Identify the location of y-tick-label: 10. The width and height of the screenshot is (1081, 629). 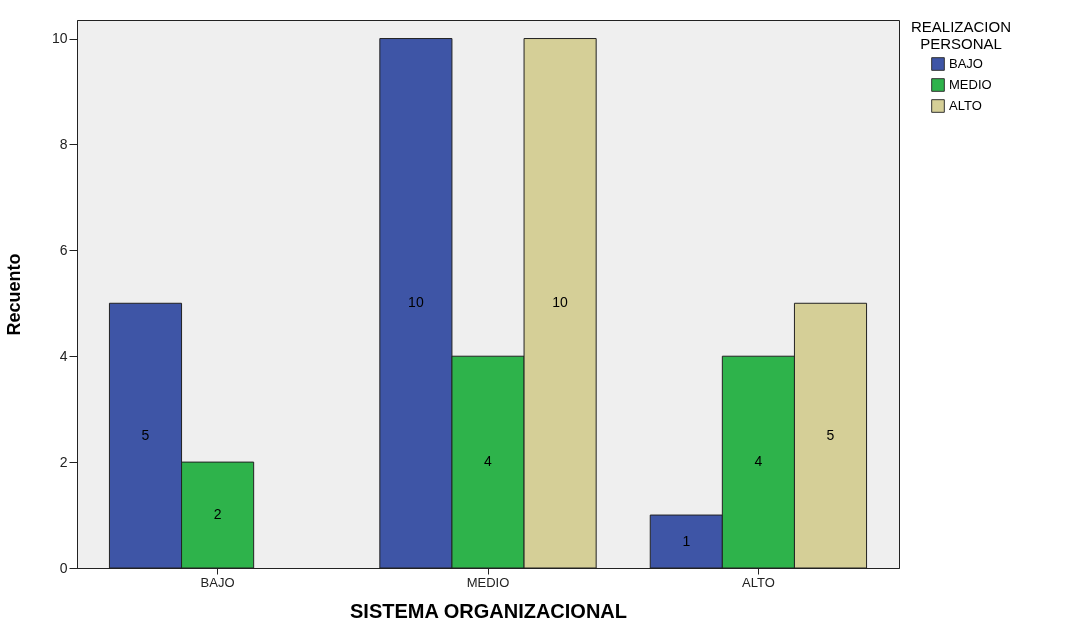
(59, 38).